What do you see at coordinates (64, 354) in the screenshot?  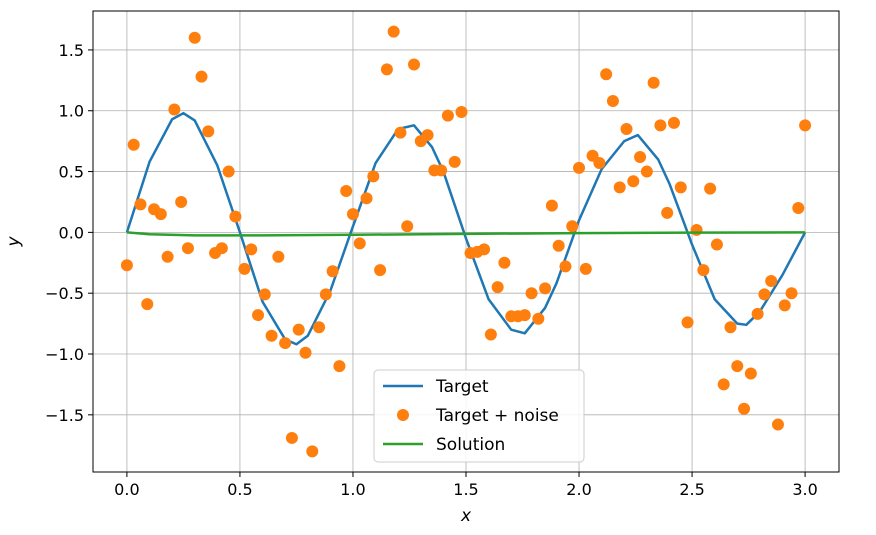 I see `y-tick-label: −1.0` at bounding box center [64, 354].